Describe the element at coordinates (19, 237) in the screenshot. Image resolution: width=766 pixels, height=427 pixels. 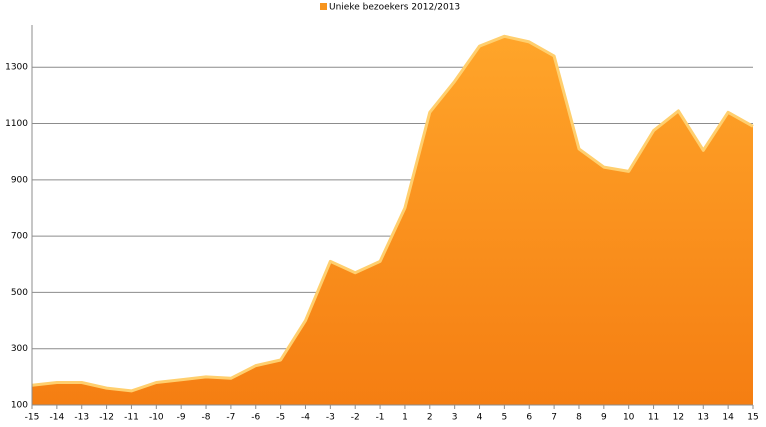
I see `y-tick-label: 700` at that location.